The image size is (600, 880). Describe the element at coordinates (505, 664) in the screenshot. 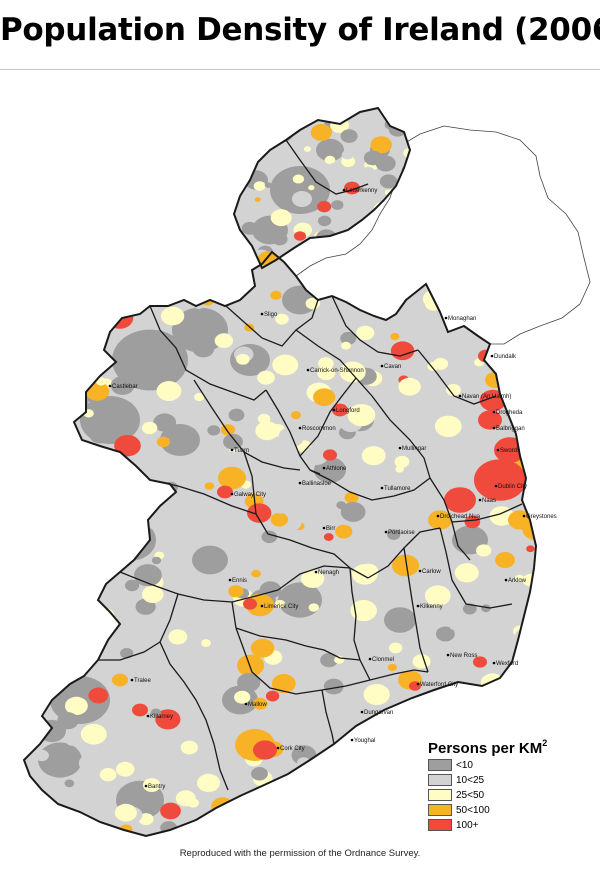

I see `town-marker: Wexford` at that location.